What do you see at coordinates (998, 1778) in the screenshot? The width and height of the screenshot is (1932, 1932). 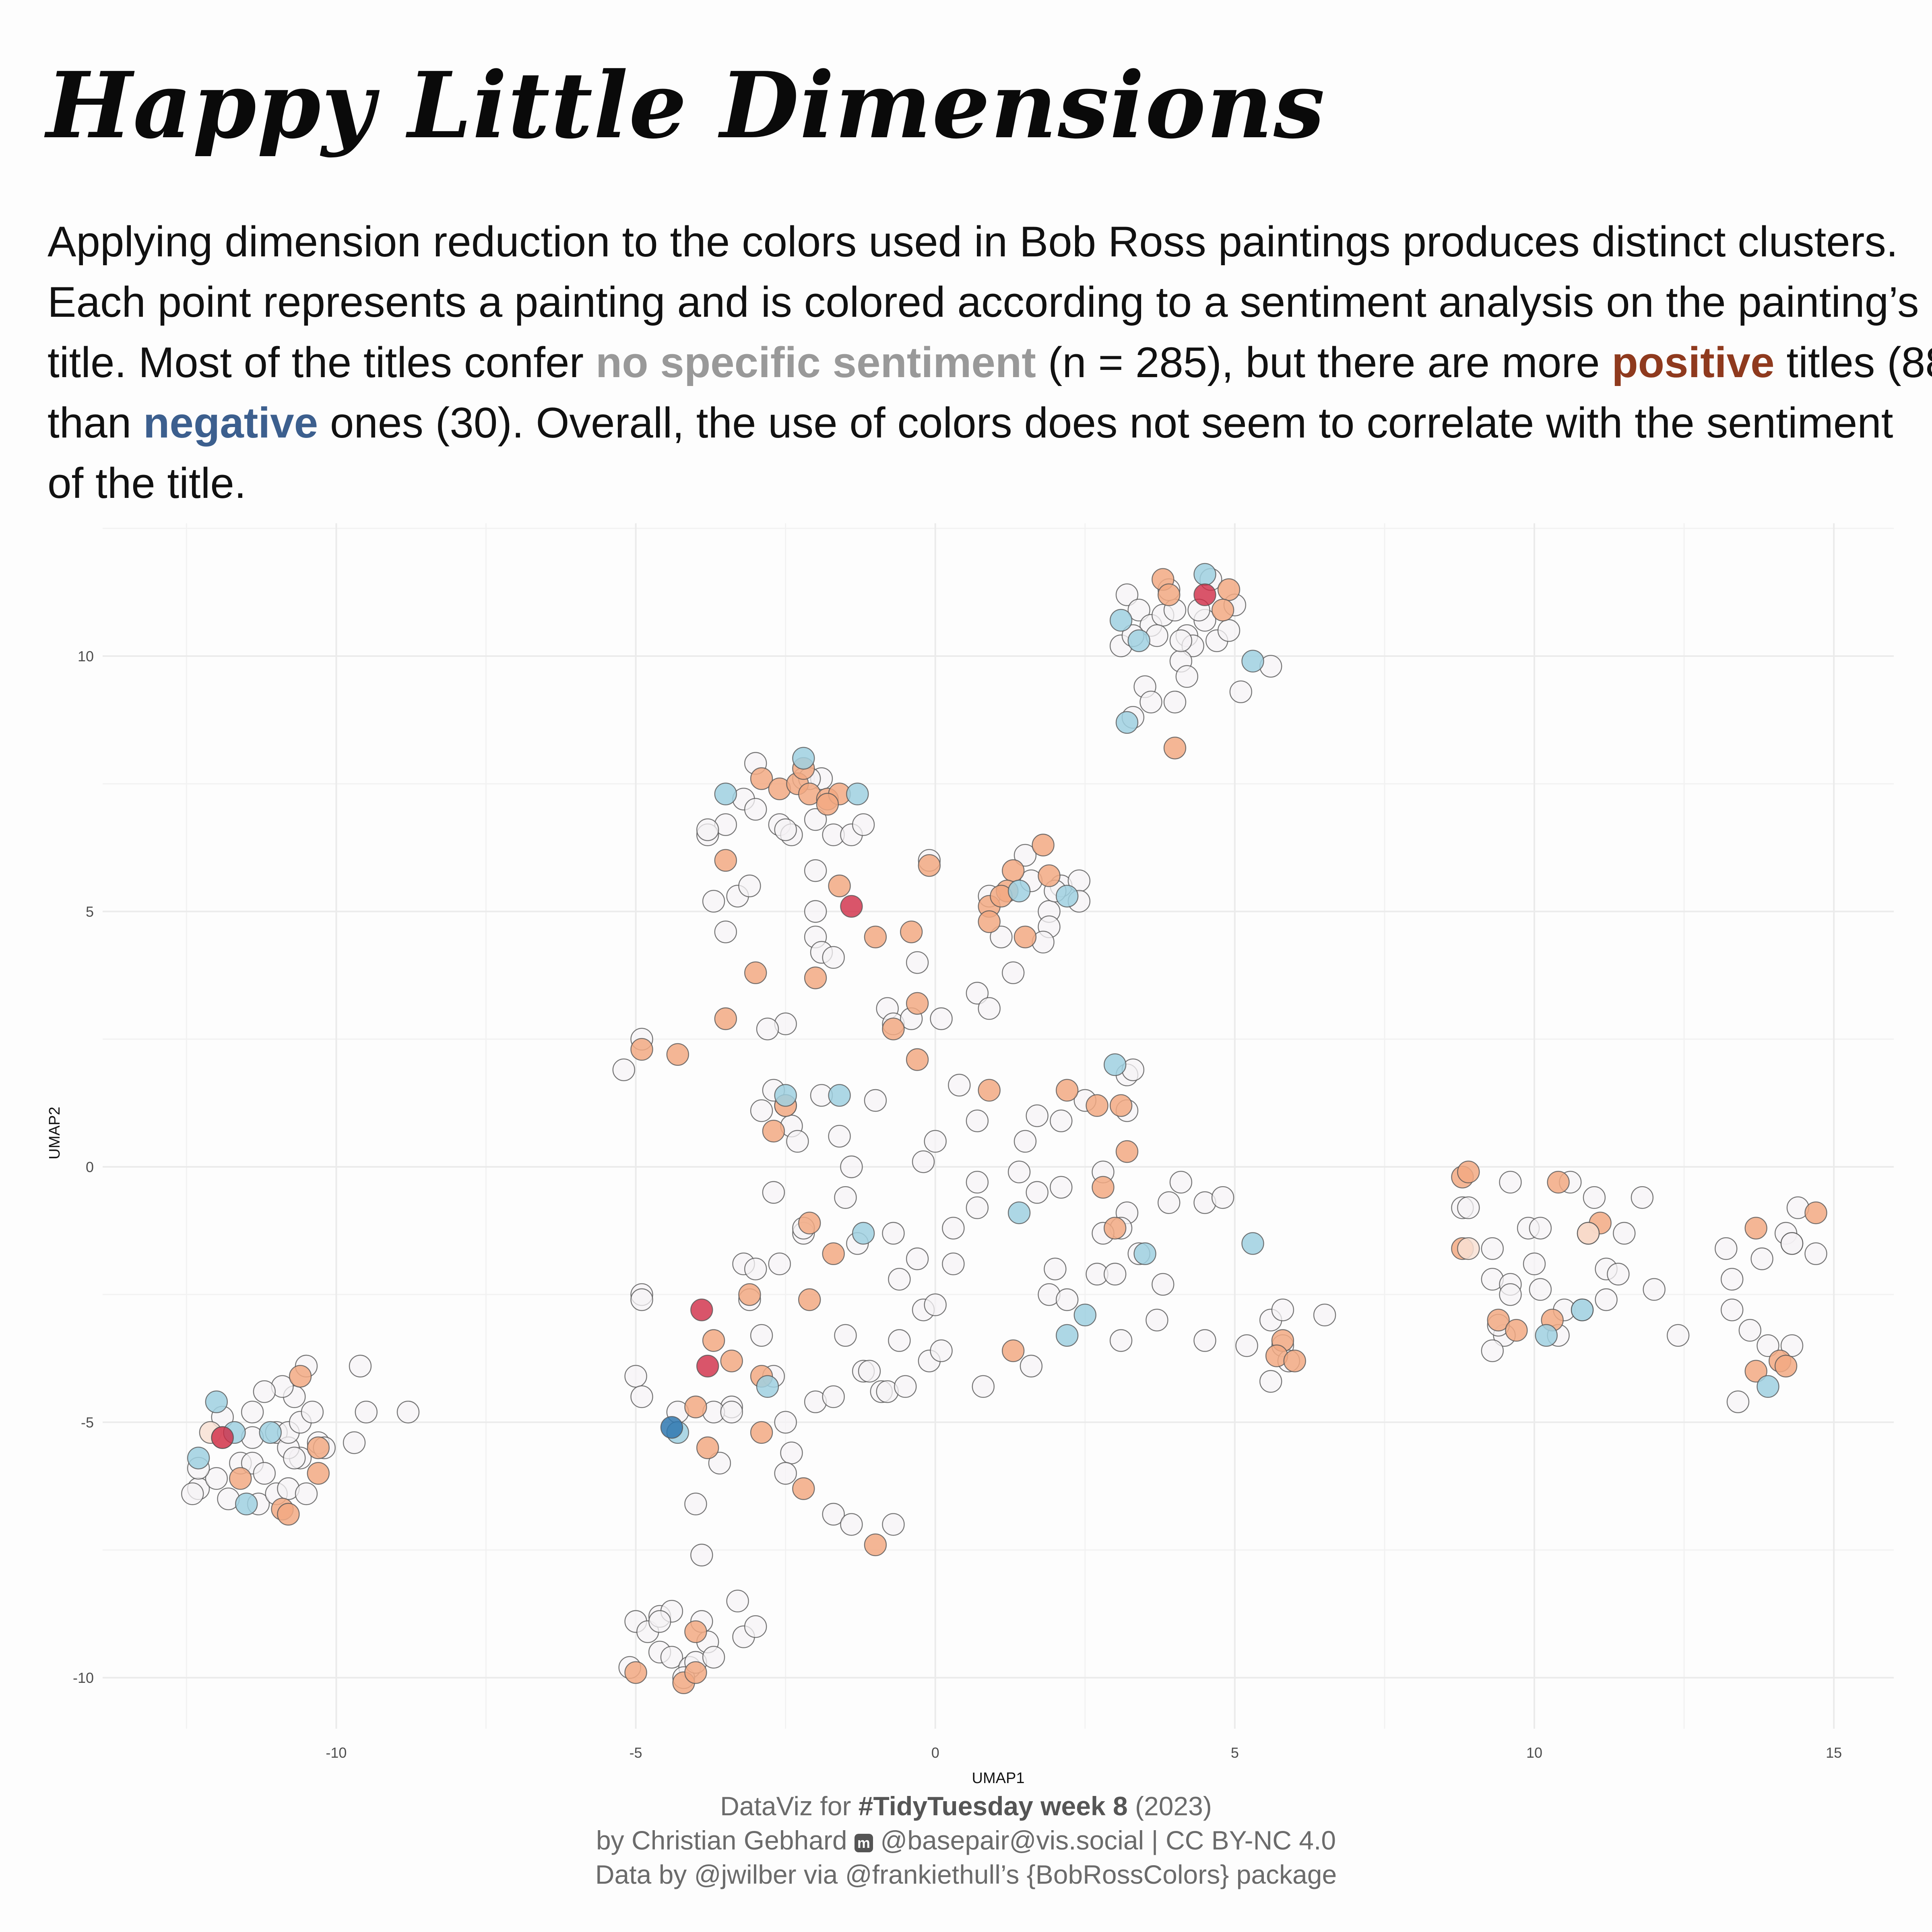 I see `x-axis-label: UMAP1` at bounding box center [998, 1778].